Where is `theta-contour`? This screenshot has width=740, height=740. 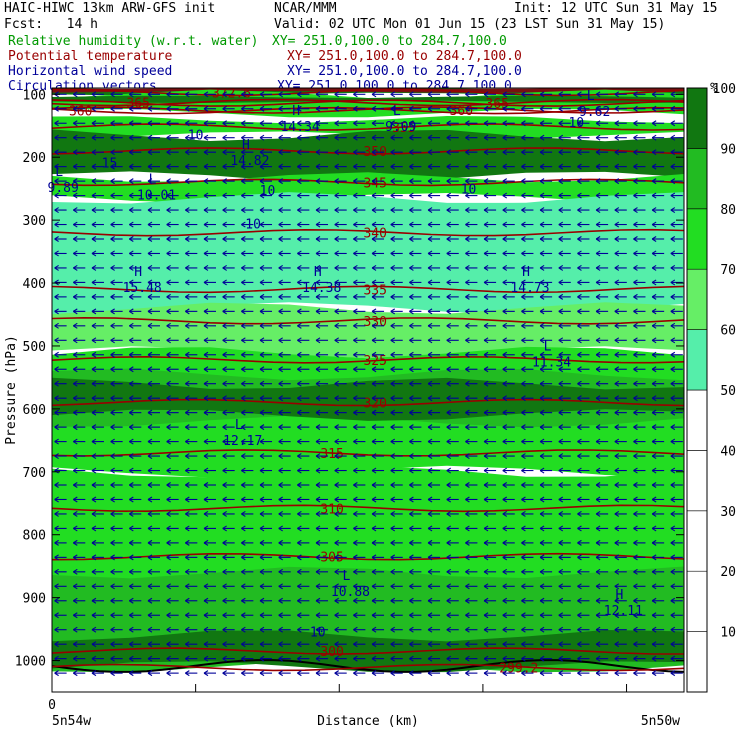 theta-contour is located at coordinates (368, 453).